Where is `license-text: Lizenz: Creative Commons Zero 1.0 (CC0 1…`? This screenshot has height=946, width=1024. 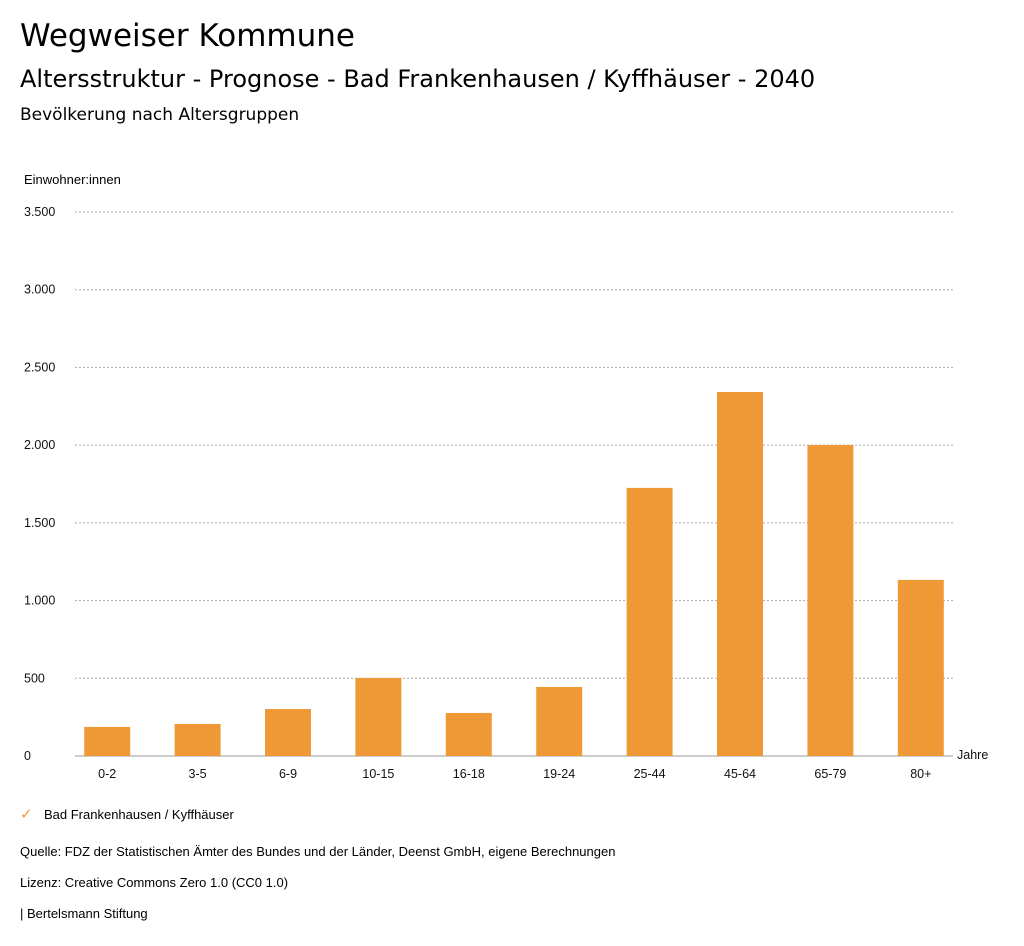 license-text: Lizenz: Creative Commons Zero 1.0 (CC0 1… is located at coordinates (154, 882).